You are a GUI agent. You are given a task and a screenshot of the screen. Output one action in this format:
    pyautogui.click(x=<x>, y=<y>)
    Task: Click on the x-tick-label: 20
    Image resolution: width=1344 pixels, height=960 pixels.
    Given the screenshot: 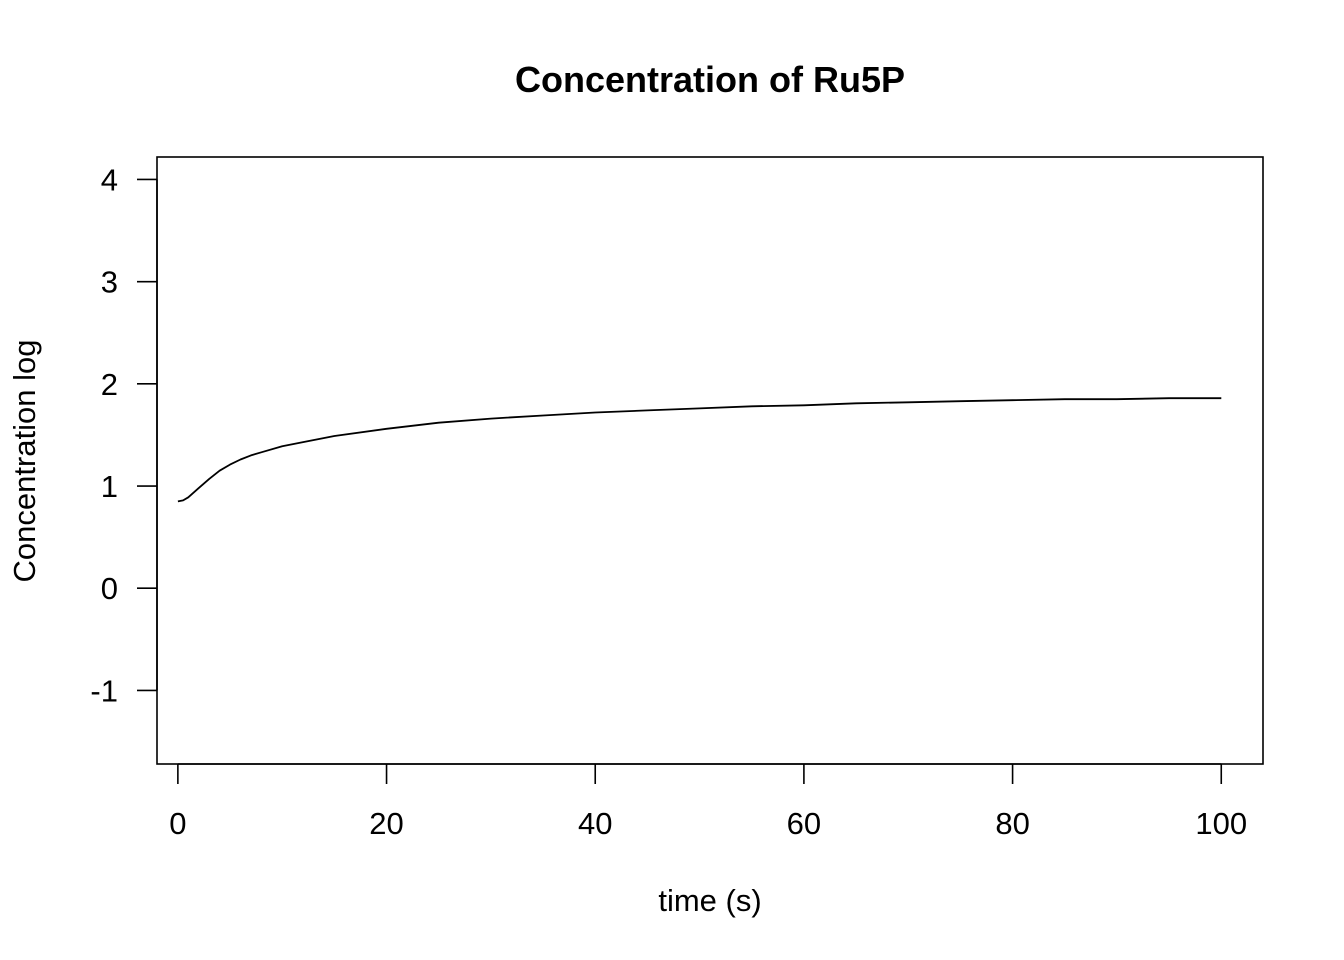 What is the action you would take?
    pyautogui.click(x=386, y=823)
    